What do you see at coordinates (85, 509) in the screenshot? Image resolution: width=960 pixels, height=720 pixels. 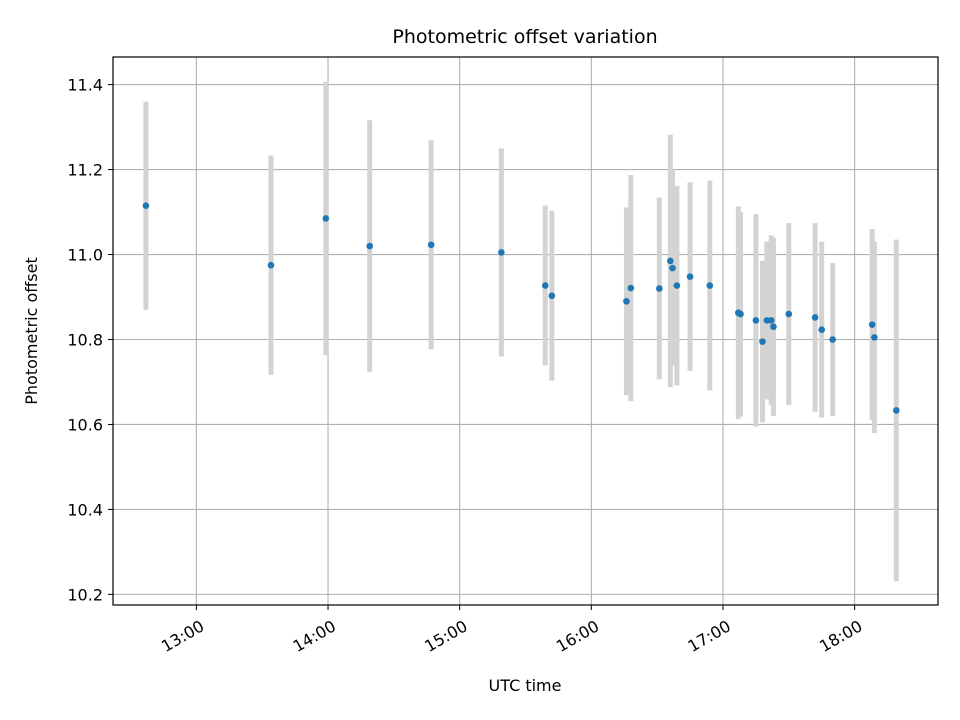 I see `y-tick-label: 10.4` at bounding box center [85, 509].